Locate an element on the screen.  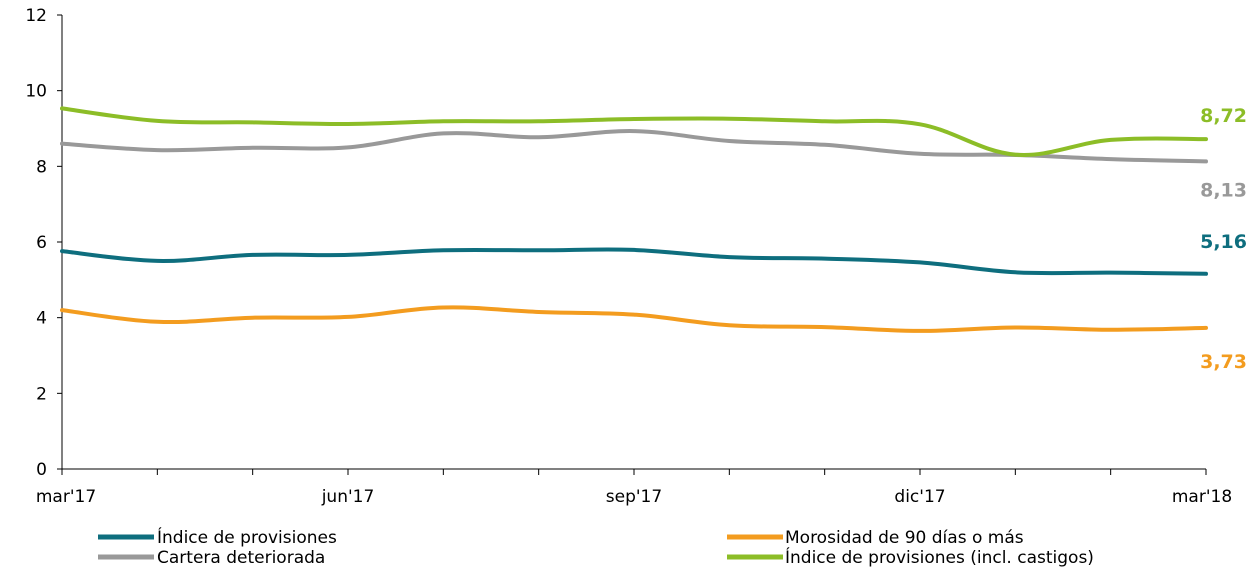
end-label-morosidad: 3,73 is located at coordinates (1223, 362).